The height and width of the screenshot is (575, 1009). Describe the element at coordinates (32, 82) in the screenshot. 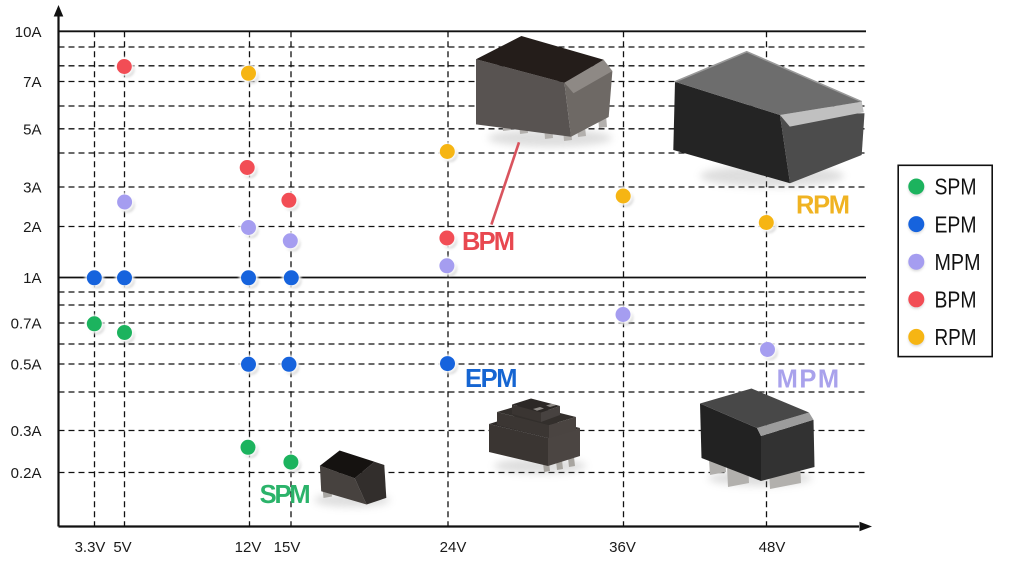

I see `svg-text: 7A` at that location.